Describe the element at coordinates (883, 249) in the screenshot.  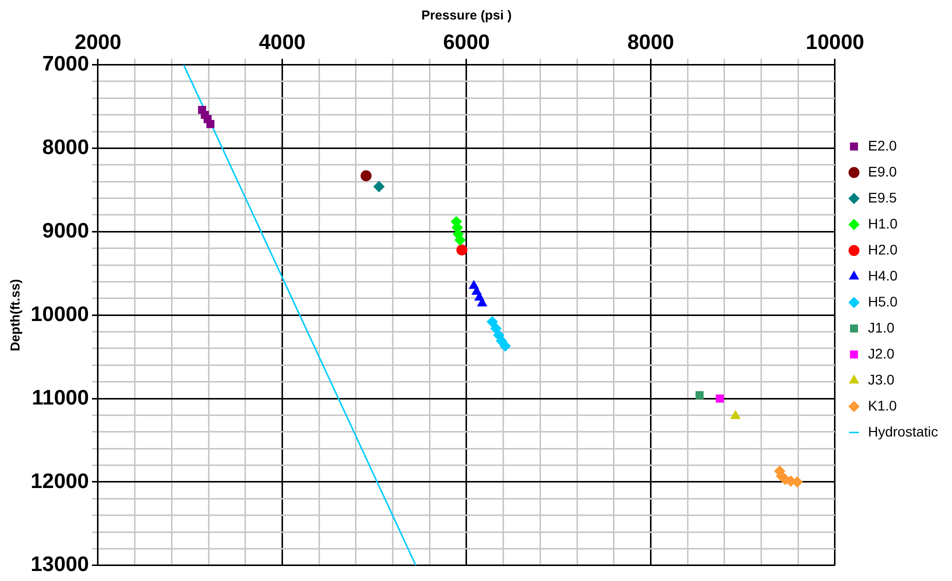
I see `legend-label: H2.0` at that location.